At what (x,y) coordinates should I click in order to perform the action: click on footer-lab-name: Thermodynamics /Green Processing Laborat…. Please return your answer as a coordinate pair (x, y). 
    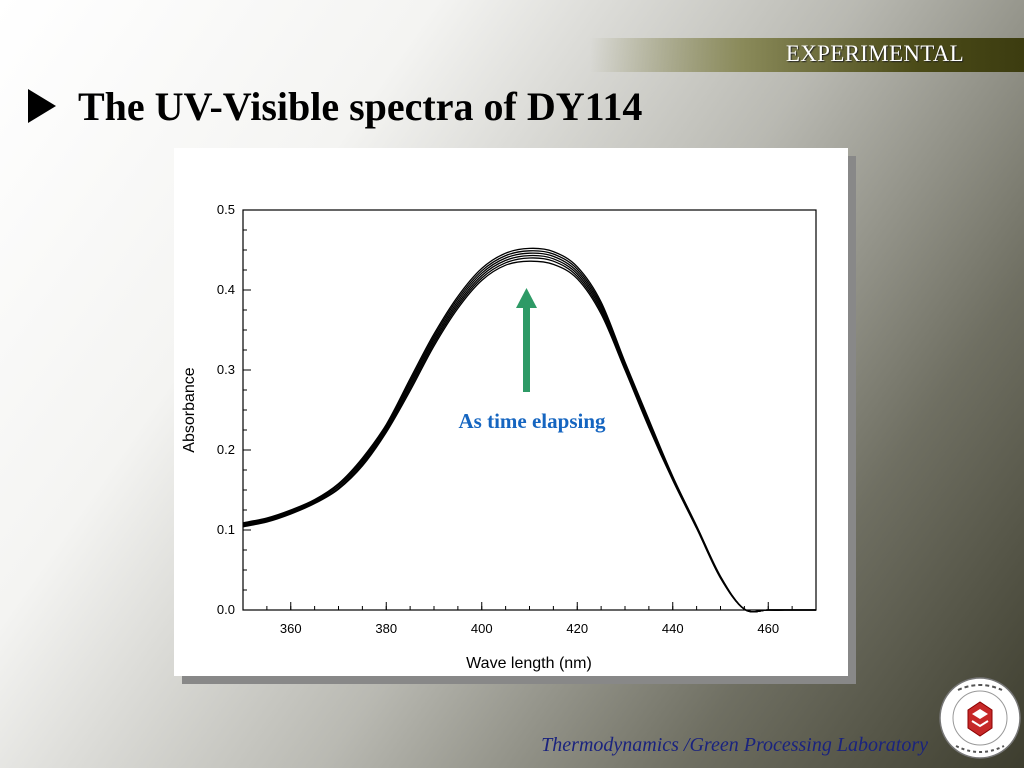
    Looking at the image, I should click on (734, 745).